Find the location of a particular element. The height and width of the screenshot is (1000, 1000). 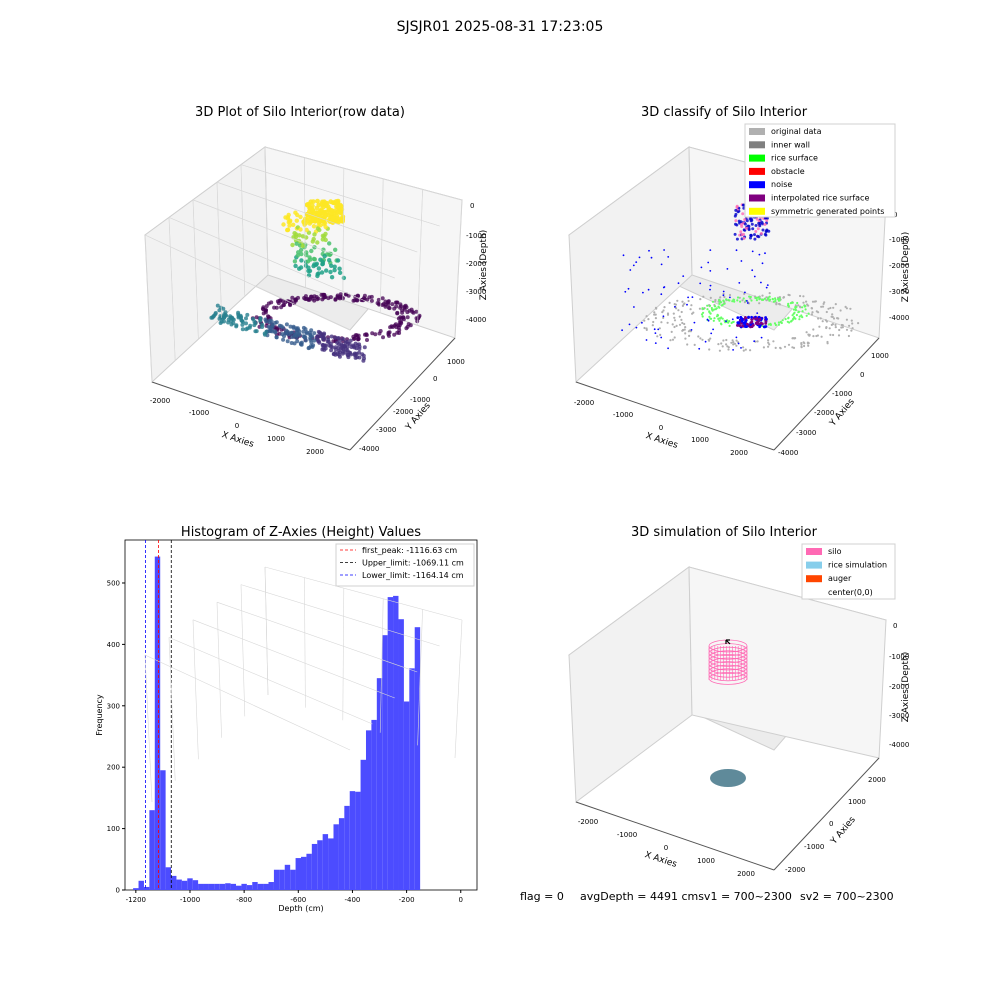

avg-depth-text: avgDepth = 4491 cmsv1 = 700~2300 is located at coordinates (686, 896).